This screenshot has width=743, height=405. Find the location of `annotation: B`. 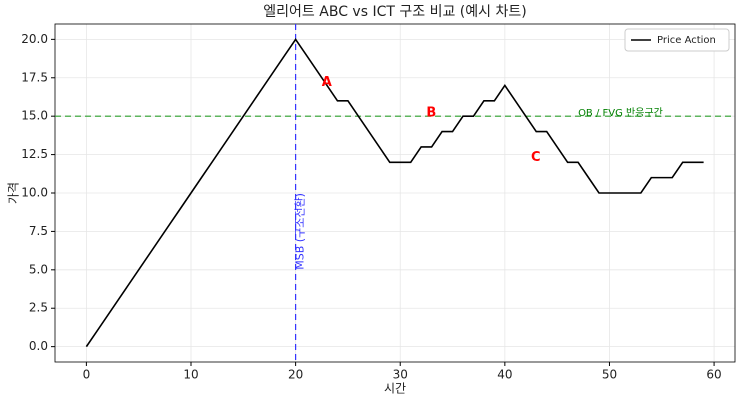

annotation: B is located at coordinates (431, 113).